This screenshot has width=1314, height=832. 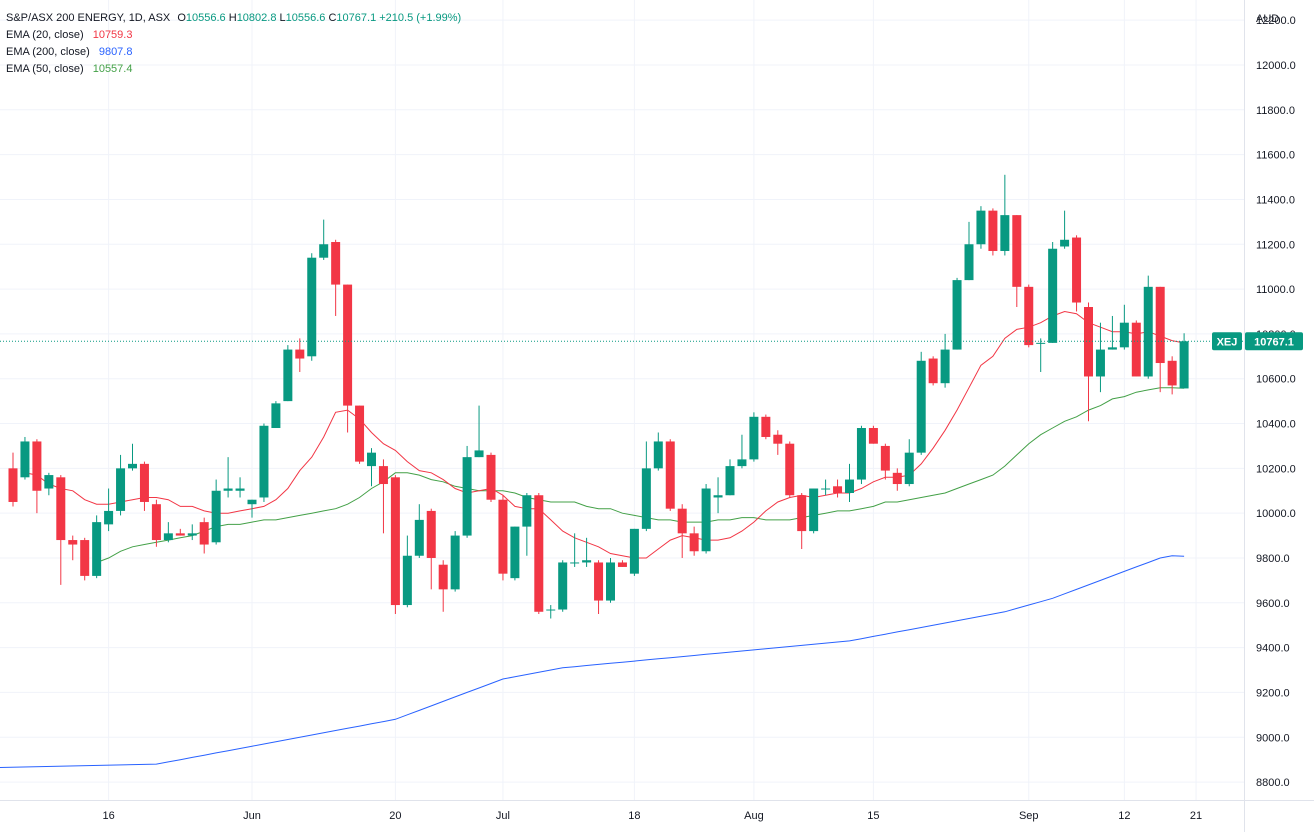 What do you see at coordinates (420, 18) in the screenshot?
I see `change-value: +210.5 (+1.99%)` at bounding box center [420, 18].